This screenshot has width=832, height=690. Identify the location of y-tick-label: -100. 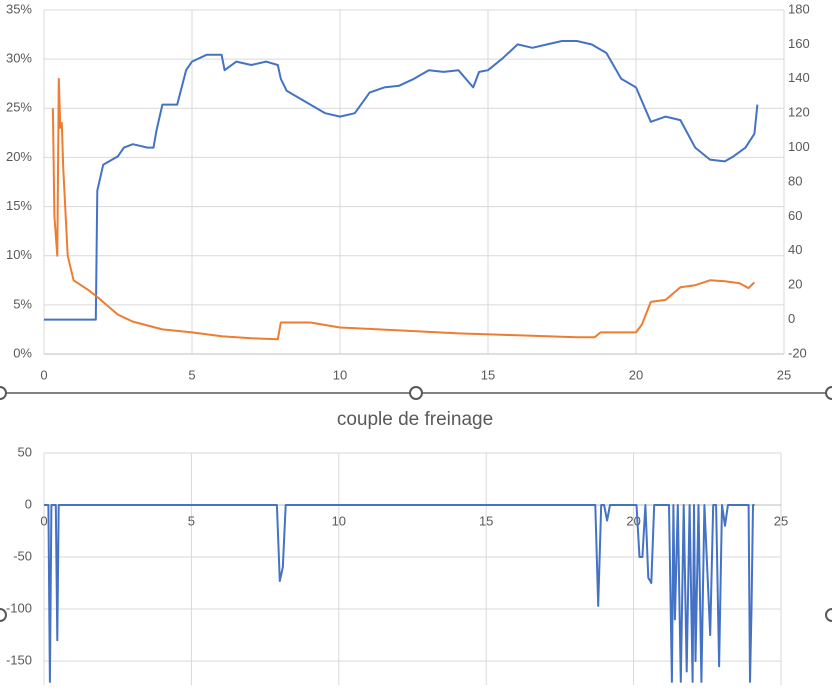
(19, 607).